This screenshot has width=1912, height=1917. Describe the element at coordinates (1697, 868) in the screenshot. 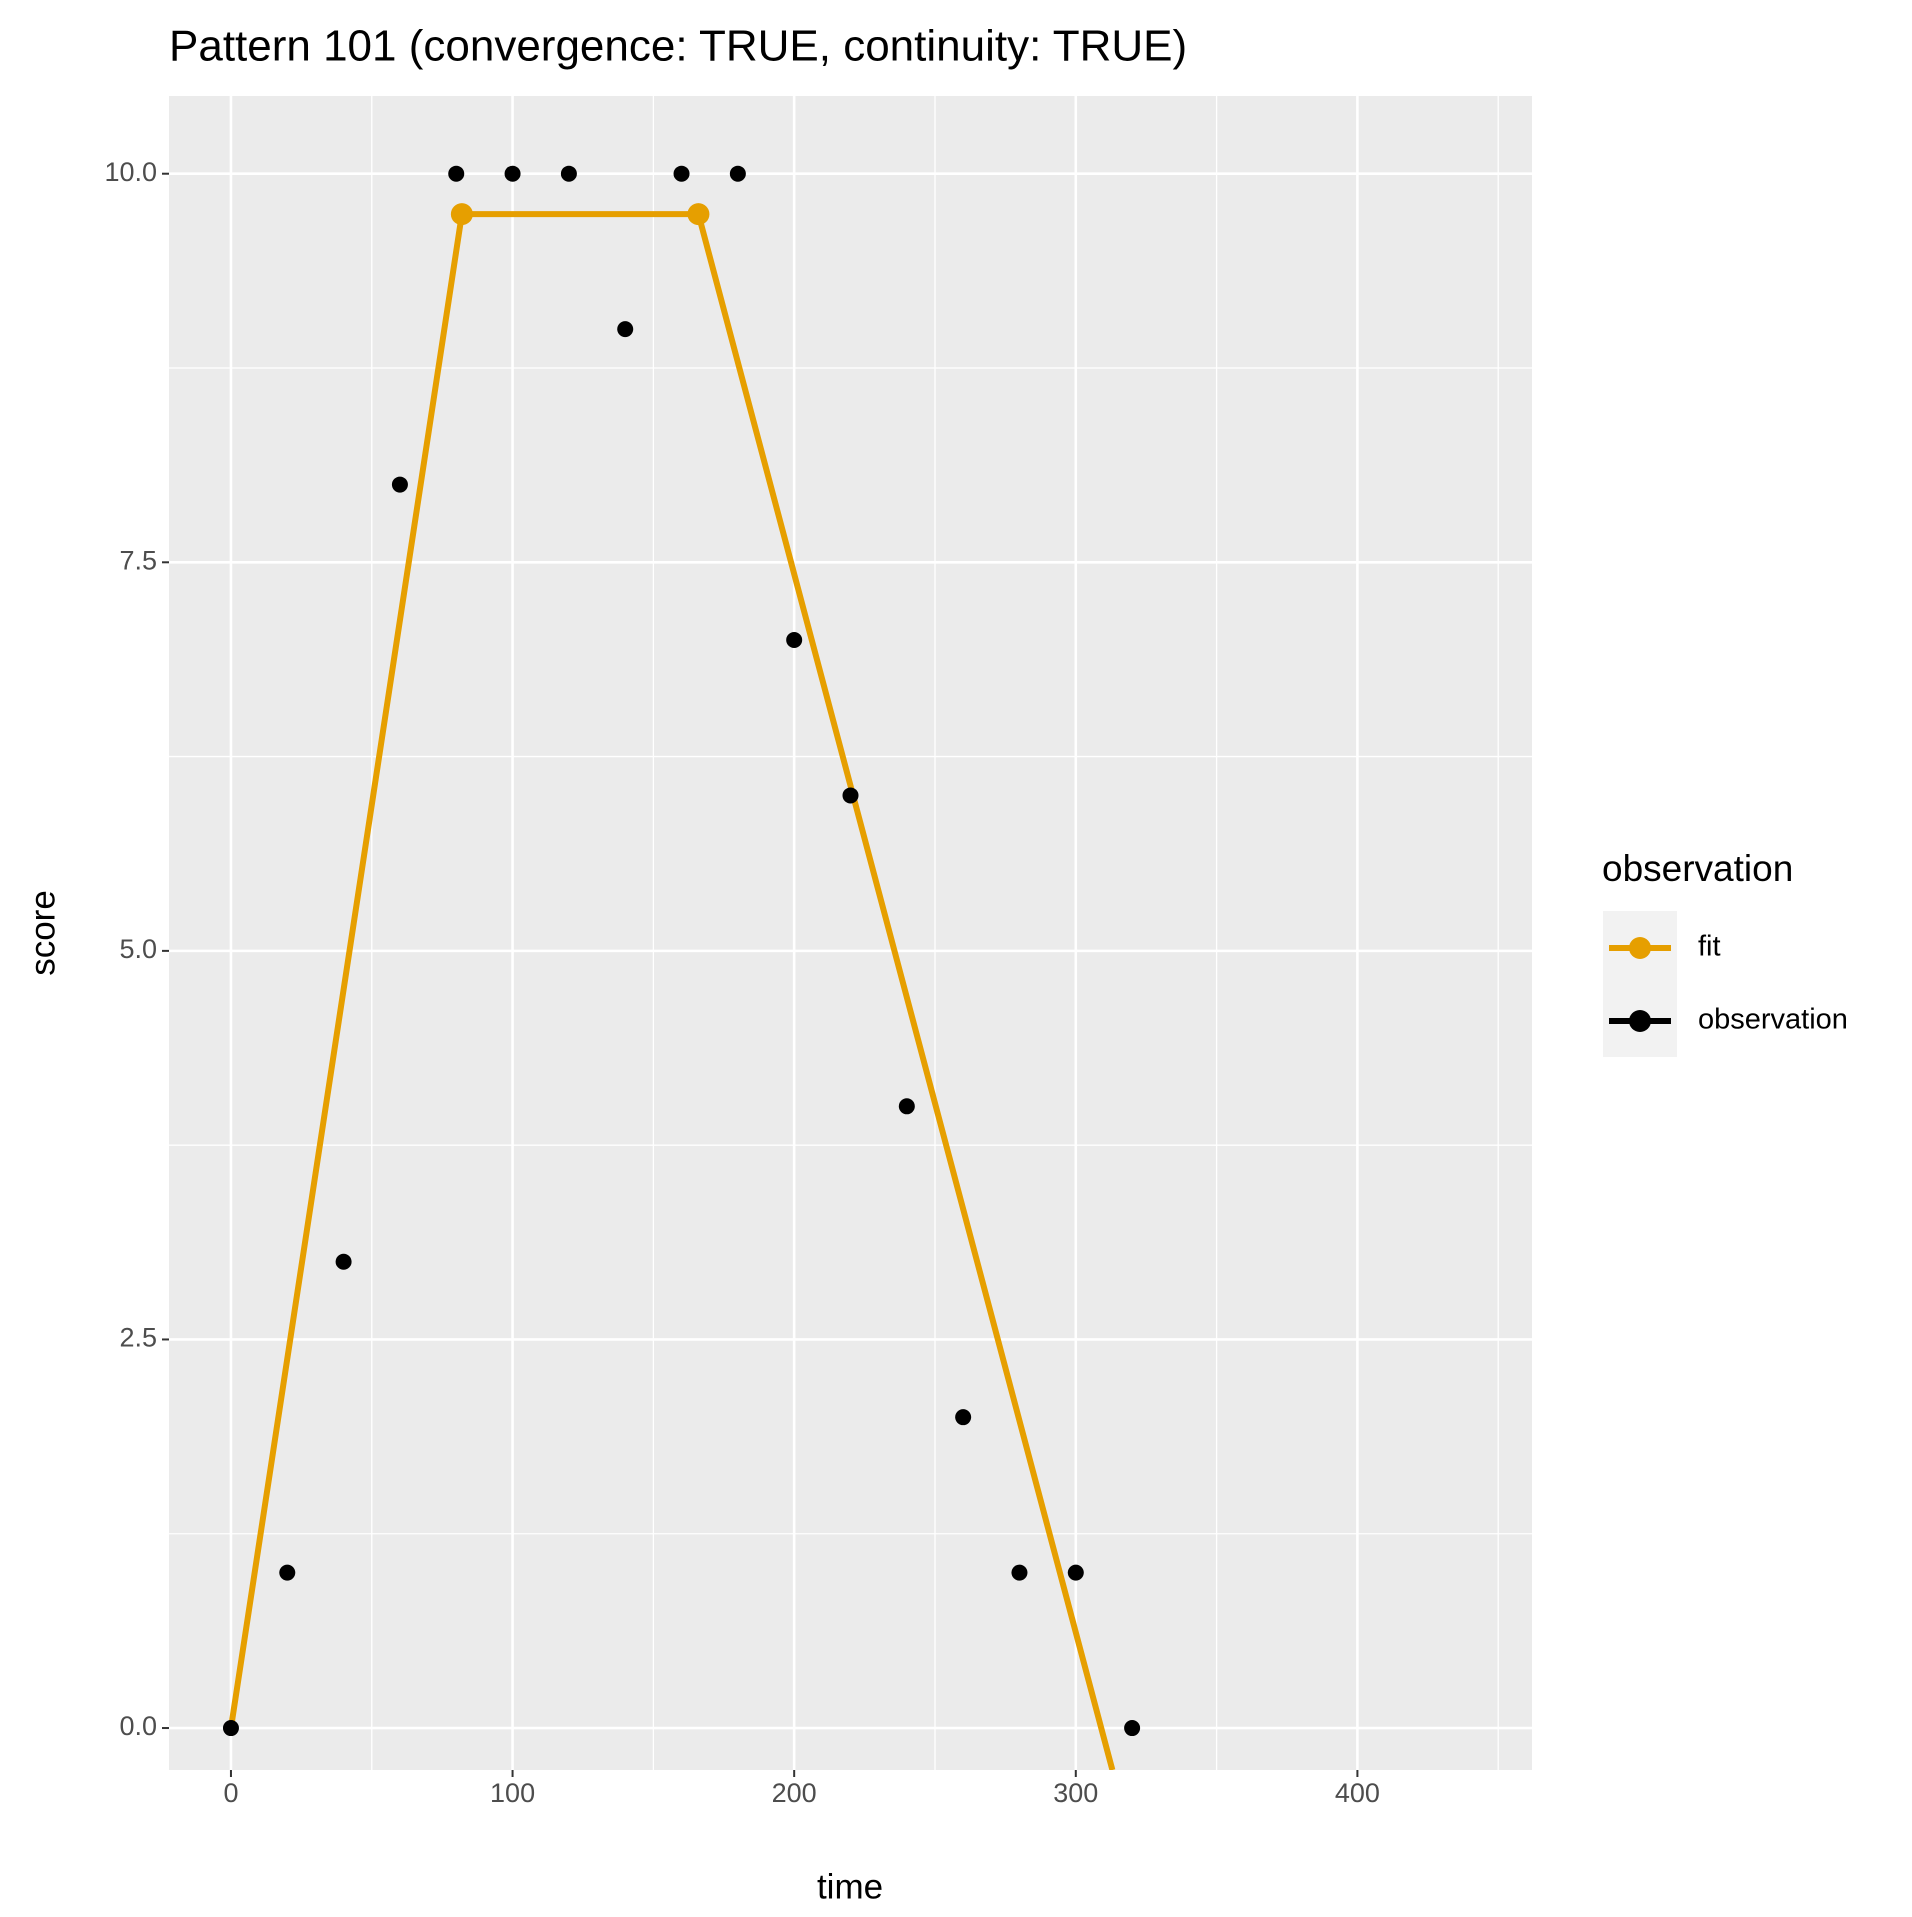

I see `legend-title: observation` at that location.